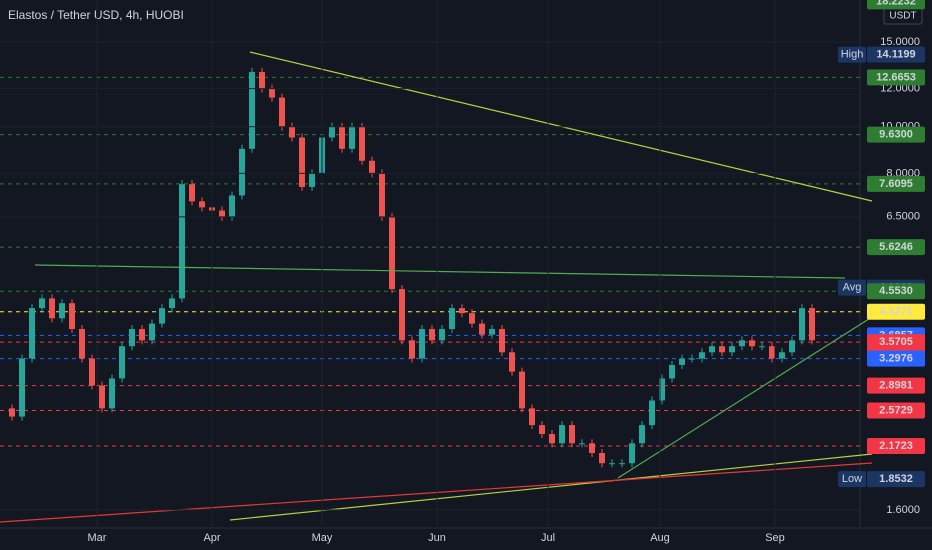 The image size is (932, 550). Describe the element at coordinates (903, 217) in the screenshot. I see `y-tick-label: 6.5000` at that location.